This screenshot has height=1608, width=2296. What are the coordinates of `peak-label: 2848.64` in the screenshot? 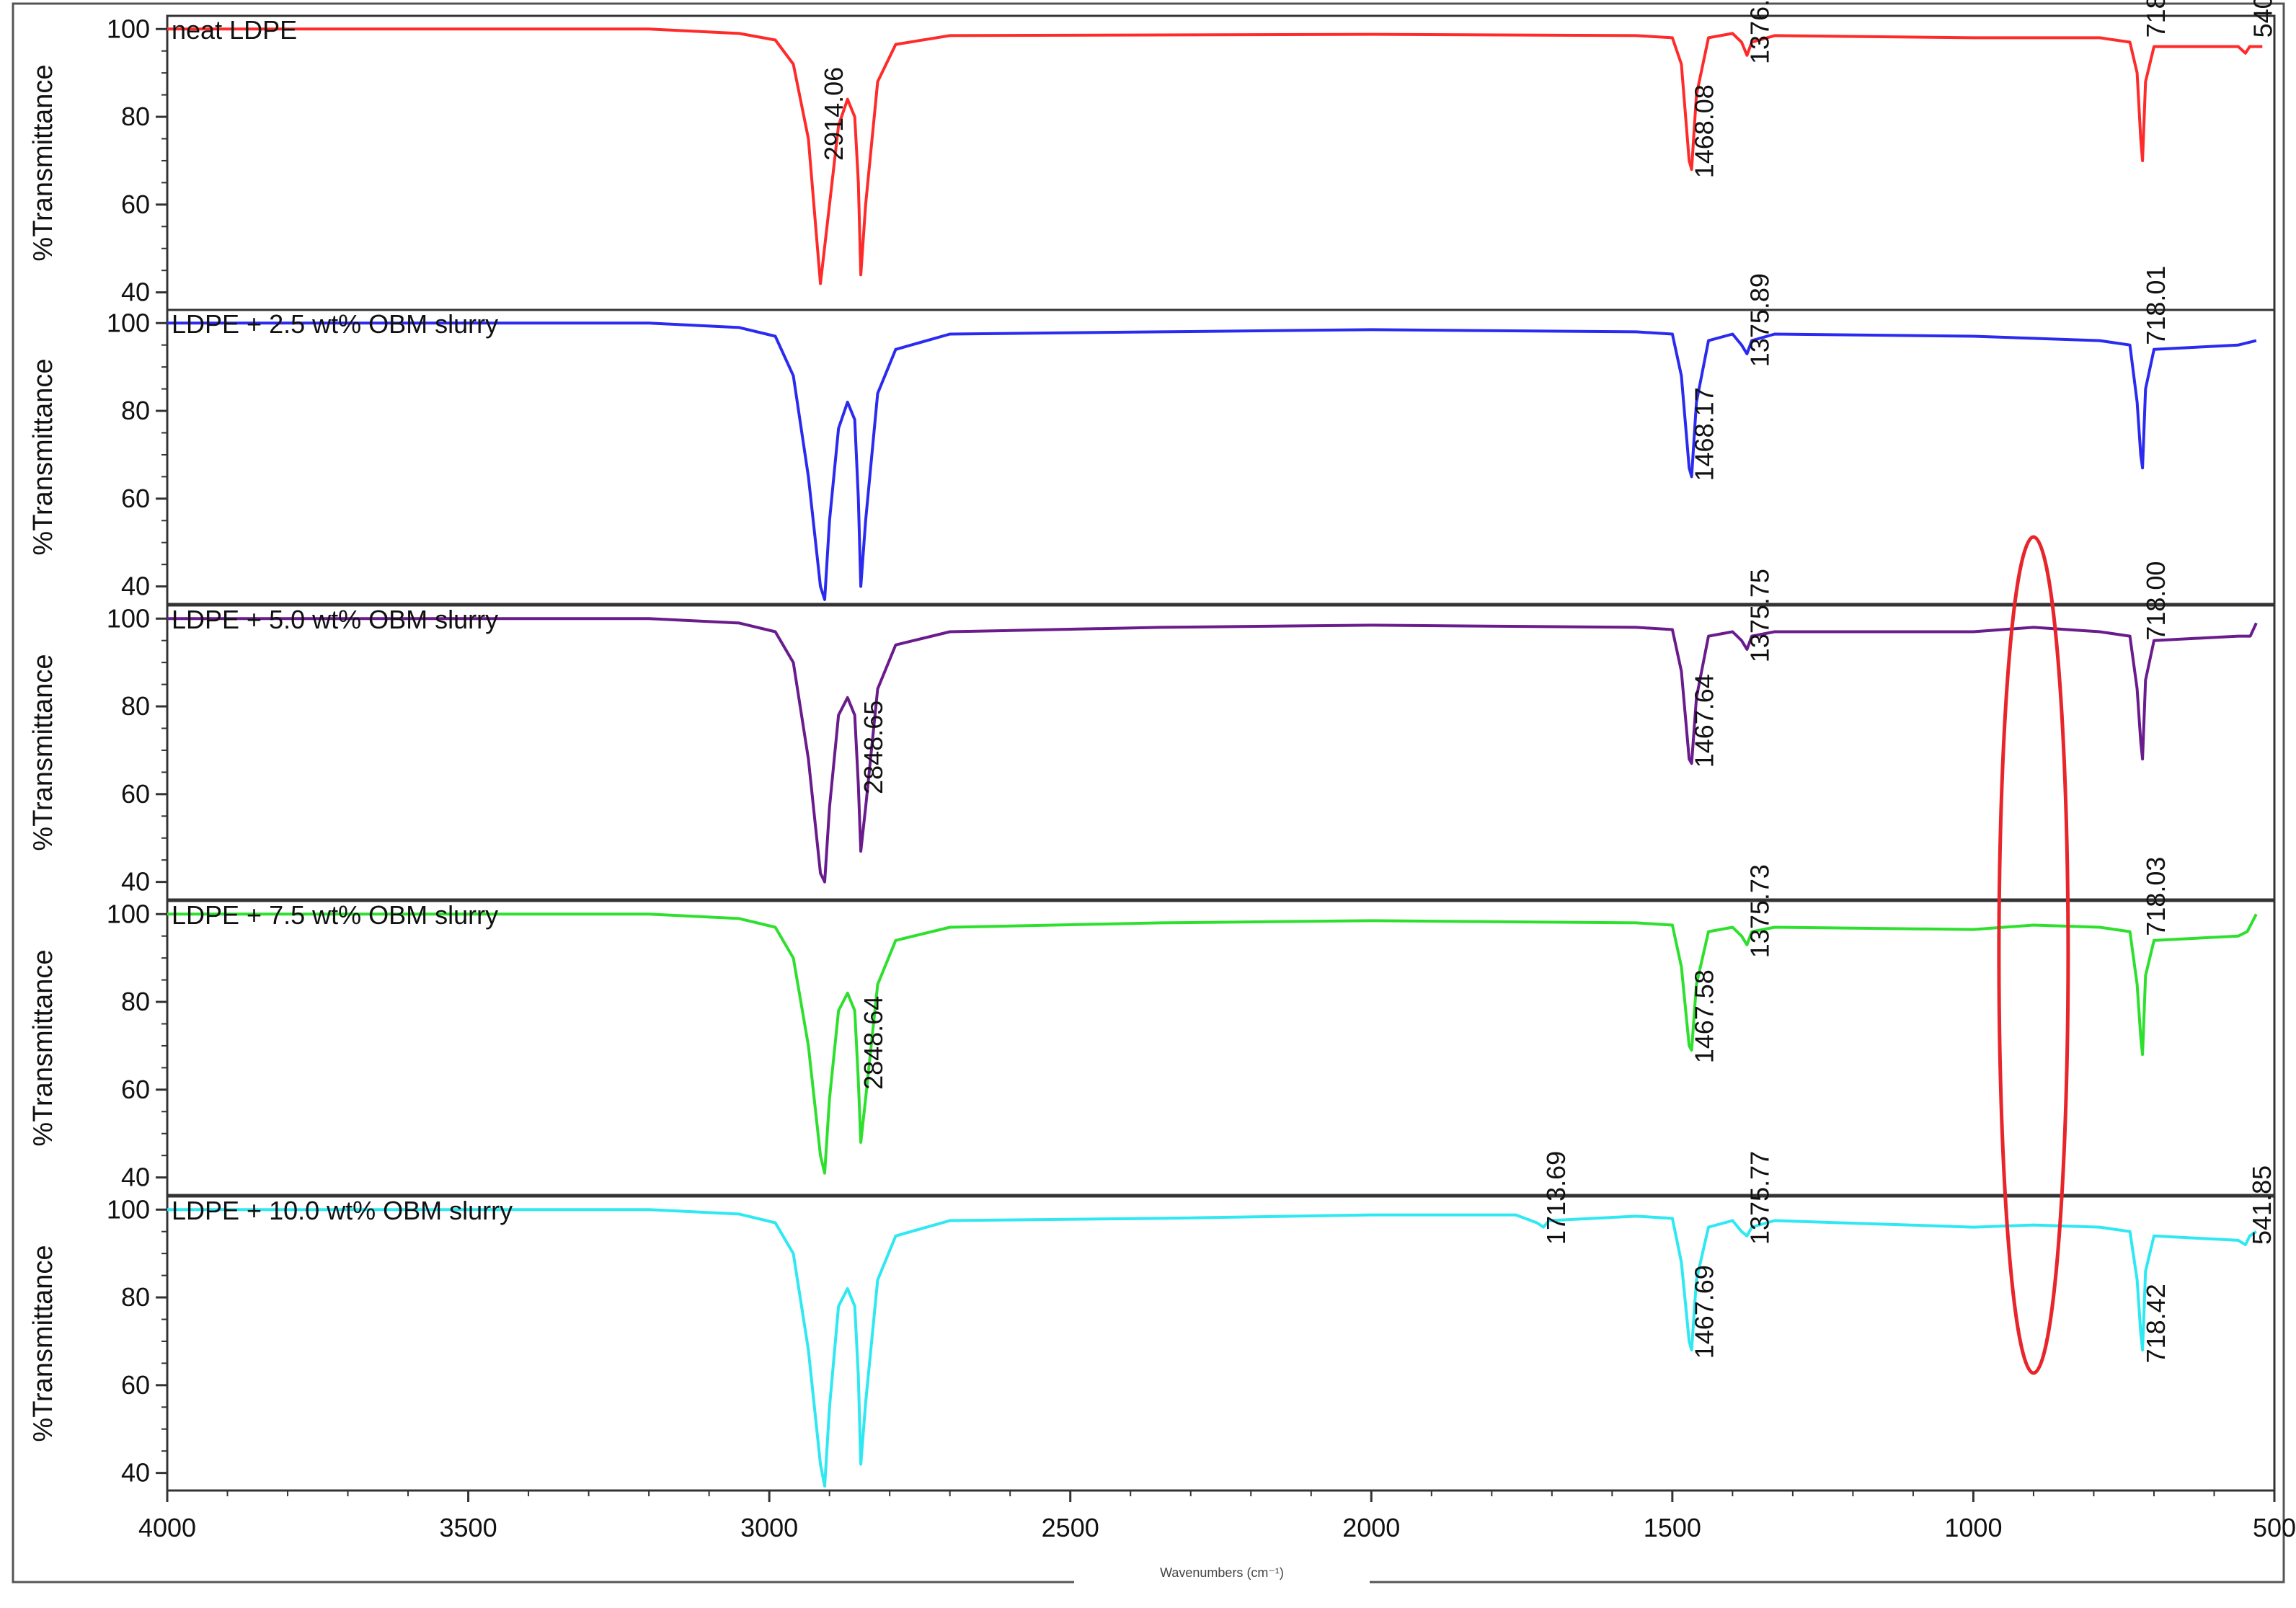 It's located at (873, 1043).